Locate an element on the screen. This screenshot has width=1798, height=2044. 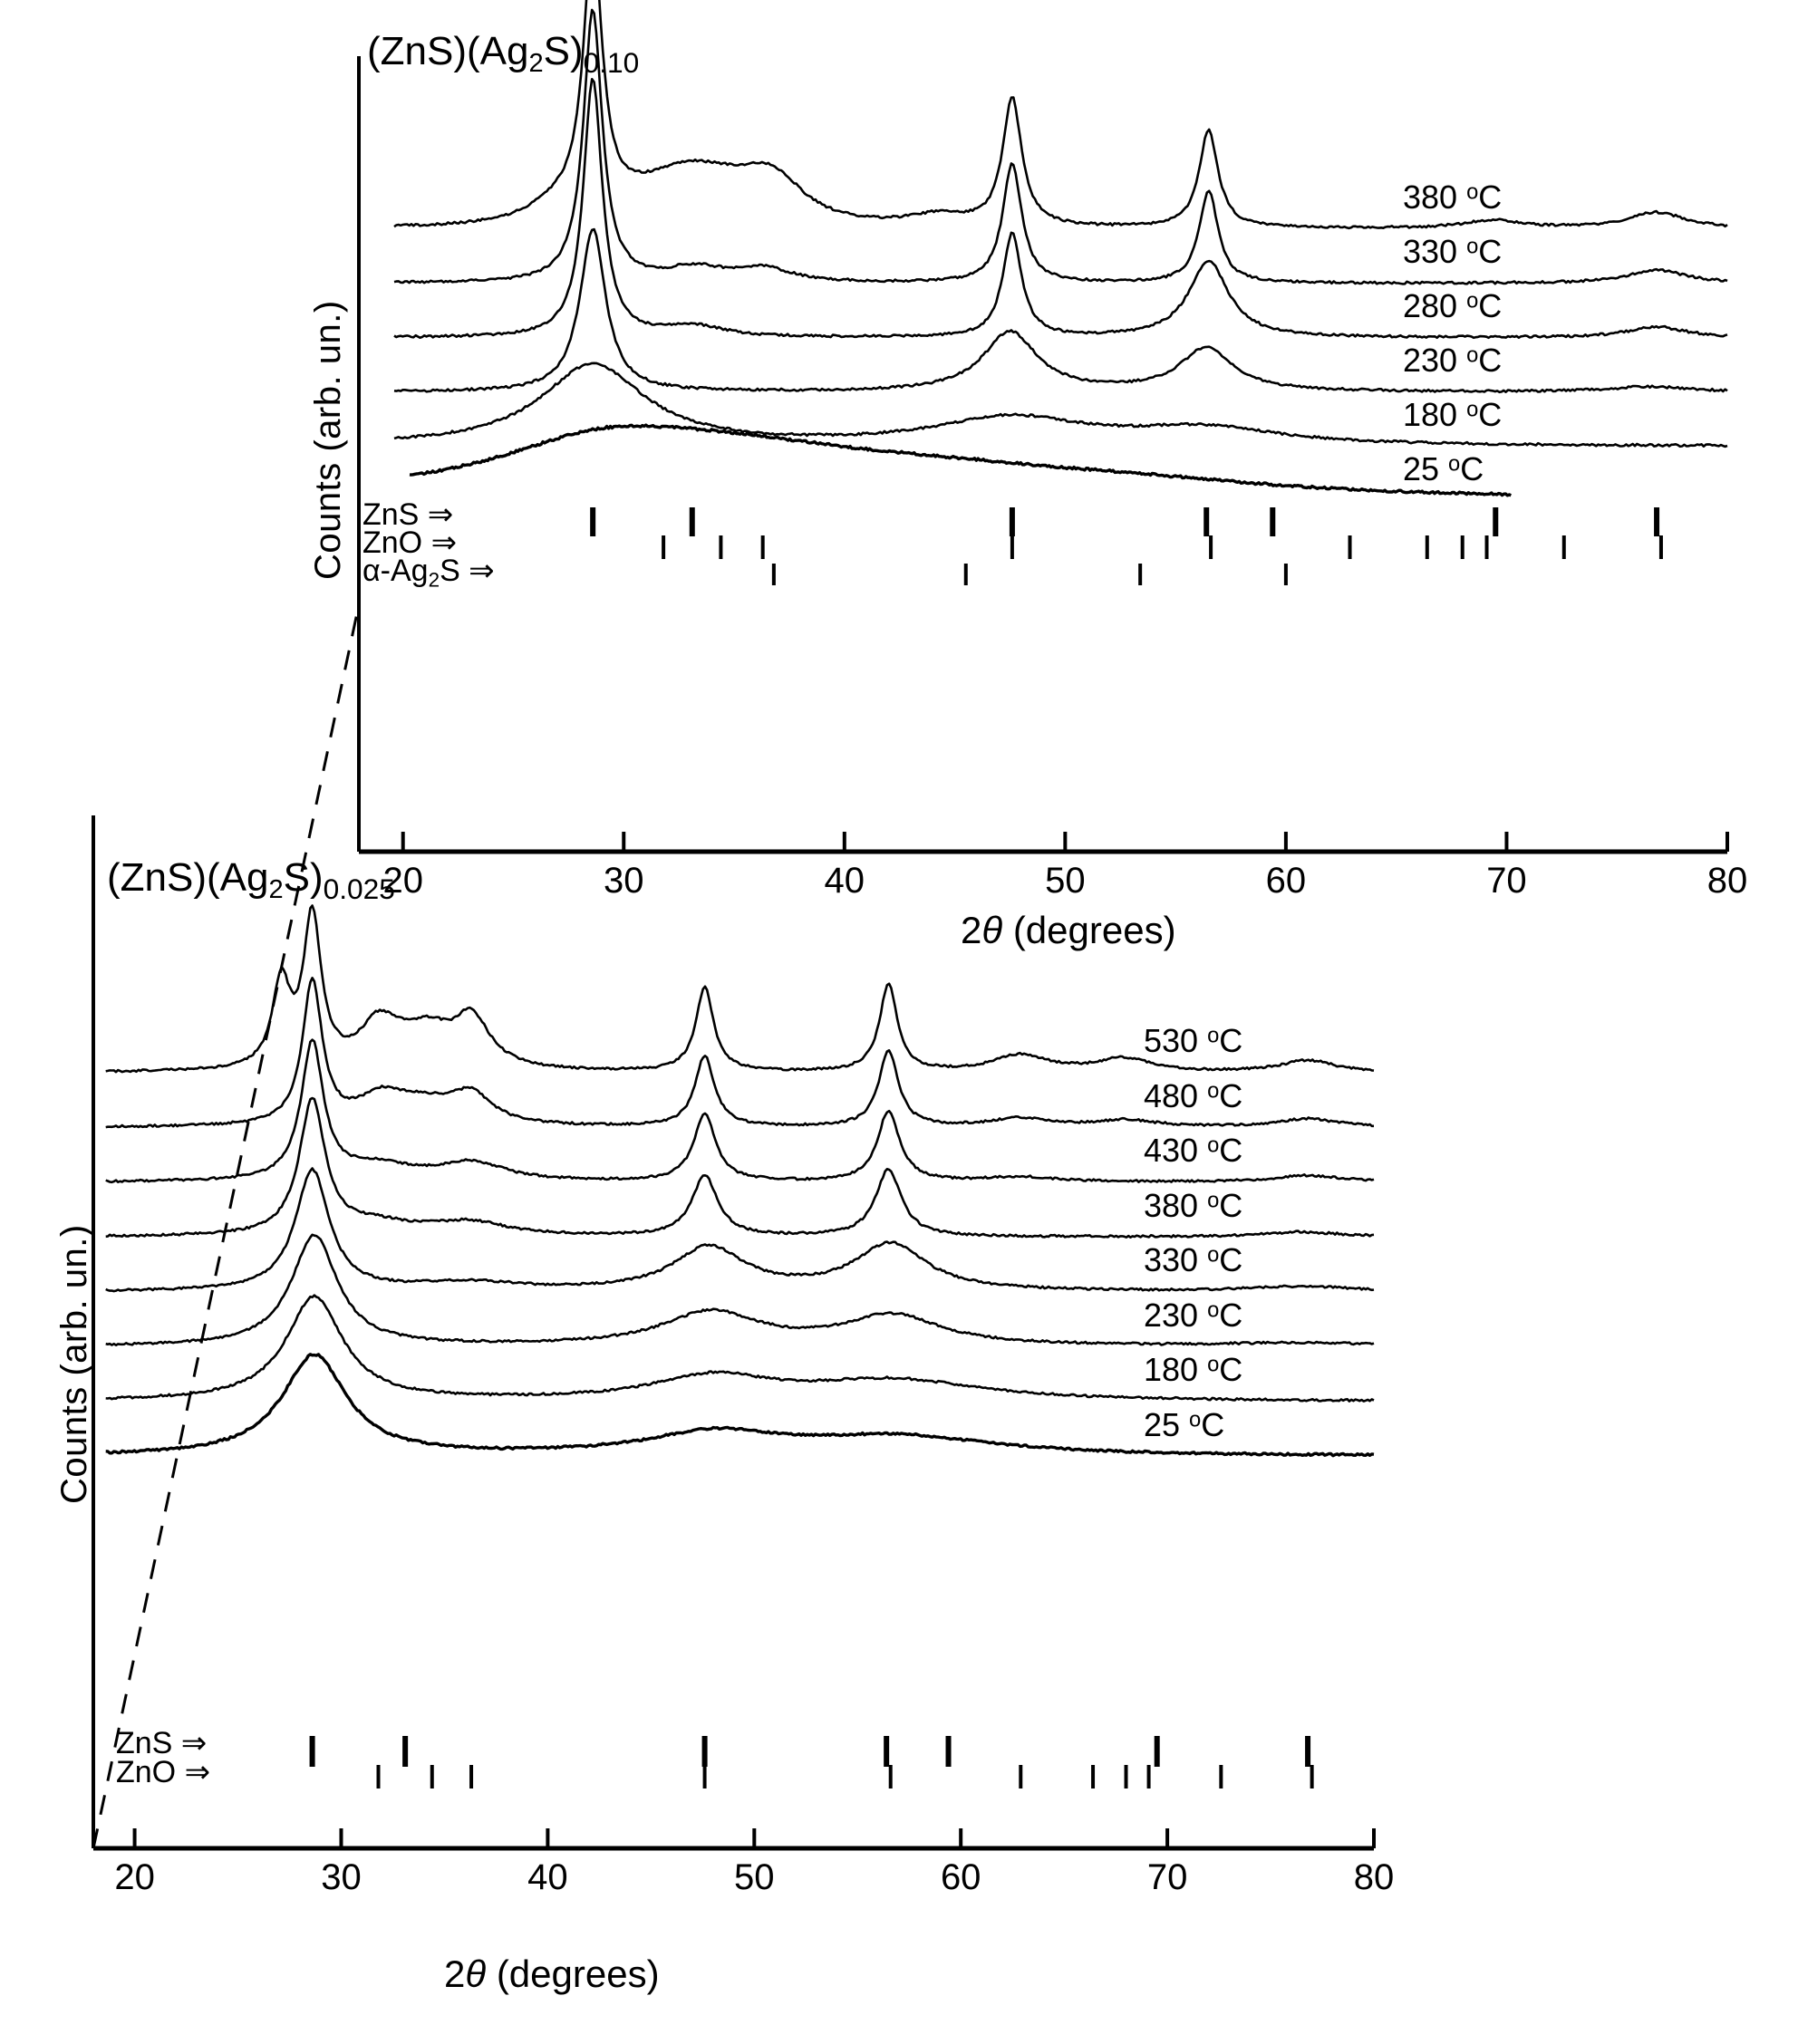
curve-temperature-label: 280 oC is located at coordinates (1453, 305).